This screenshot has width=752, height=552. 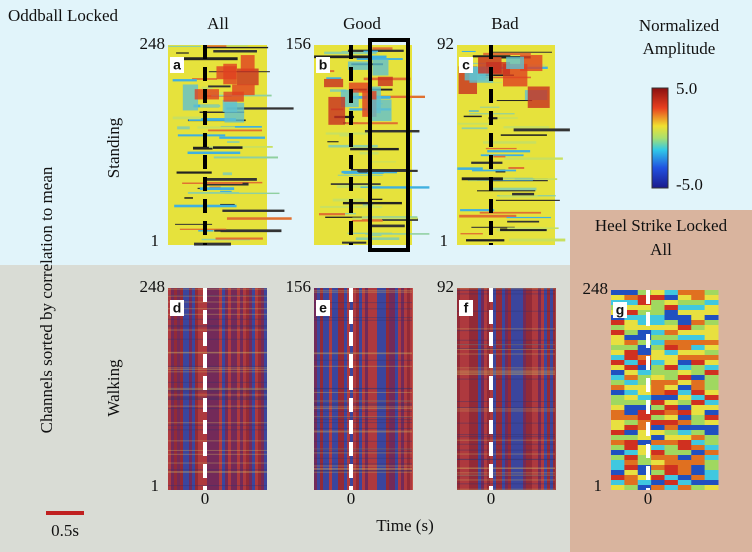 I want to click on panel-label: a, so click(x=177, y=65).